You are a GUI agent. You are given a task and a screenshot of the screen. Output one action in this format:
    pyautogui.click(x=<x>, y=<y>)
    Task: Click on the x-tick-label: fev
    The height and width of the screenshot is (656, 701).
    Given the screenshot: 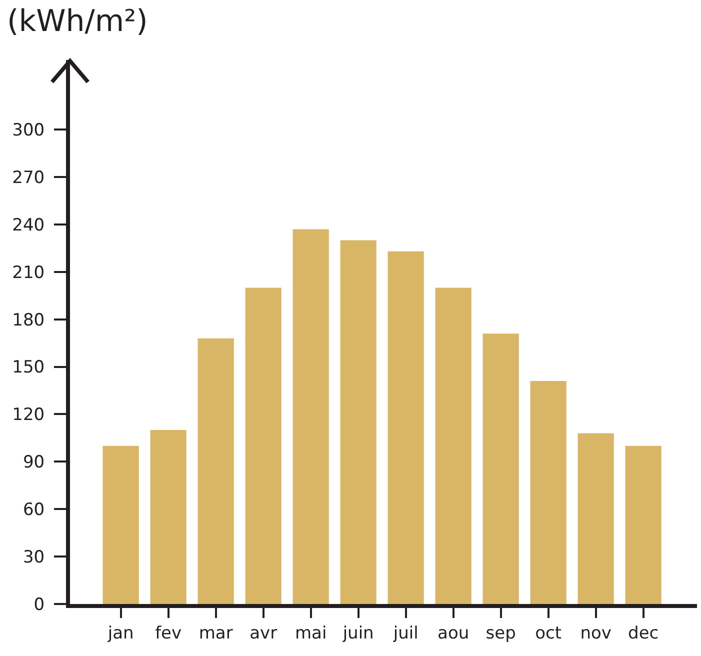 What is the action you would take?
    pyautogui.click(x=168, y=633)
    